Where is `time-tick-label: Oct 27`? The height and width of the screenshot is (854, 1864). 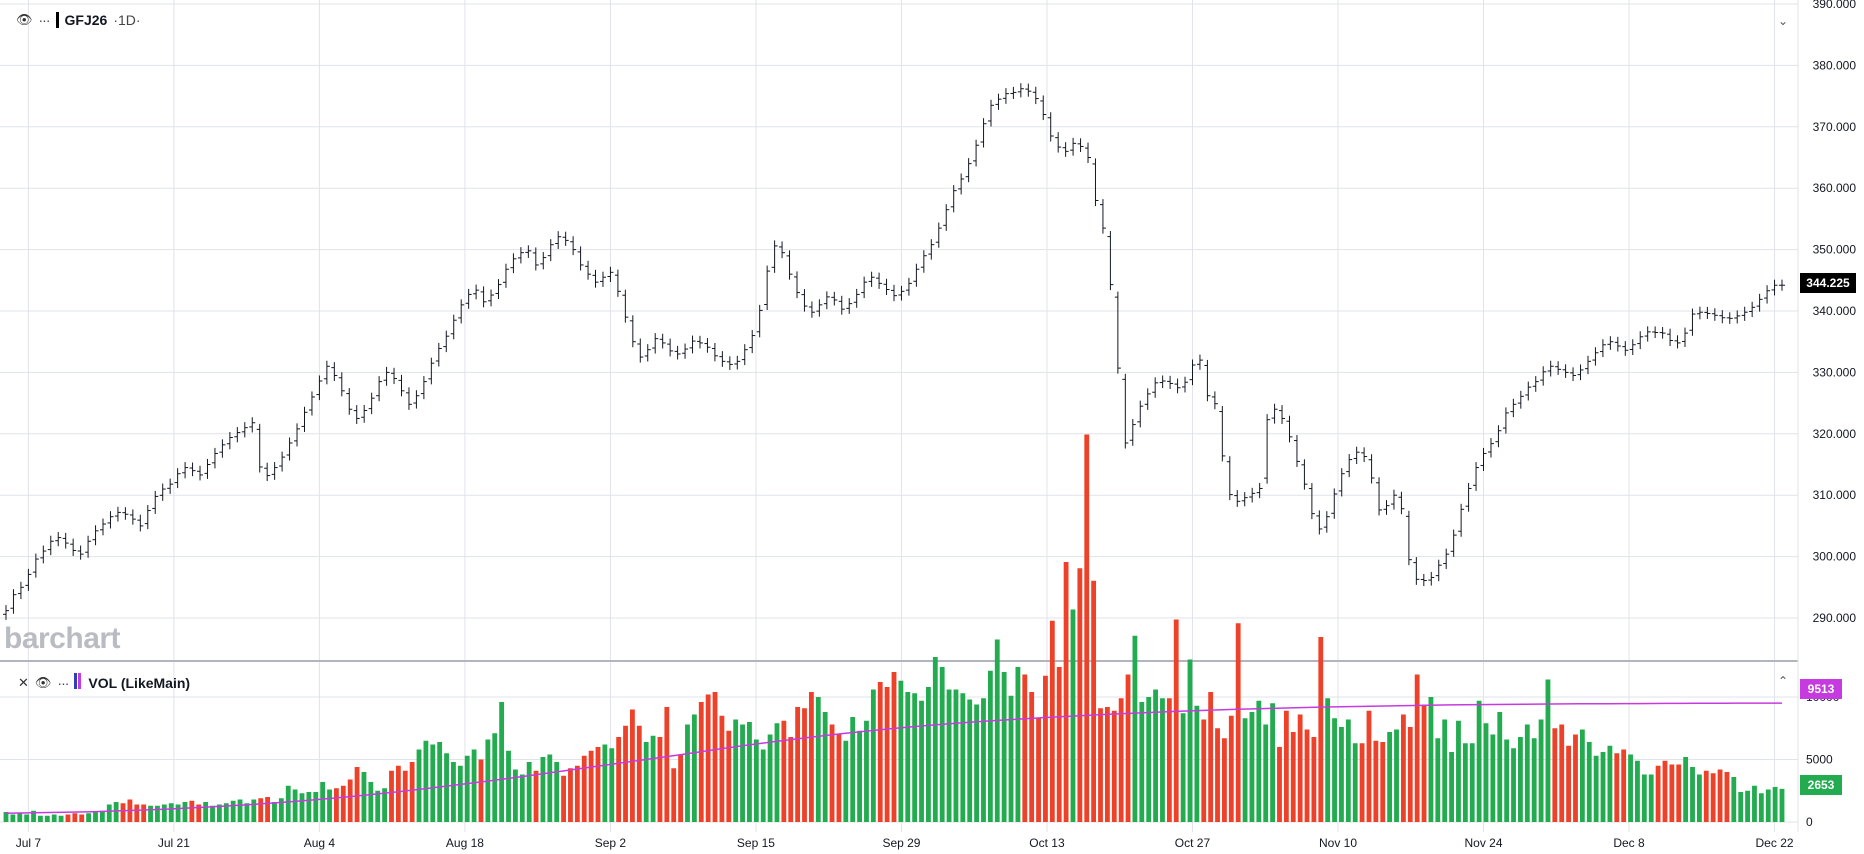 time-tick-label: Oct 27 is located at coordinates (1193, 843).